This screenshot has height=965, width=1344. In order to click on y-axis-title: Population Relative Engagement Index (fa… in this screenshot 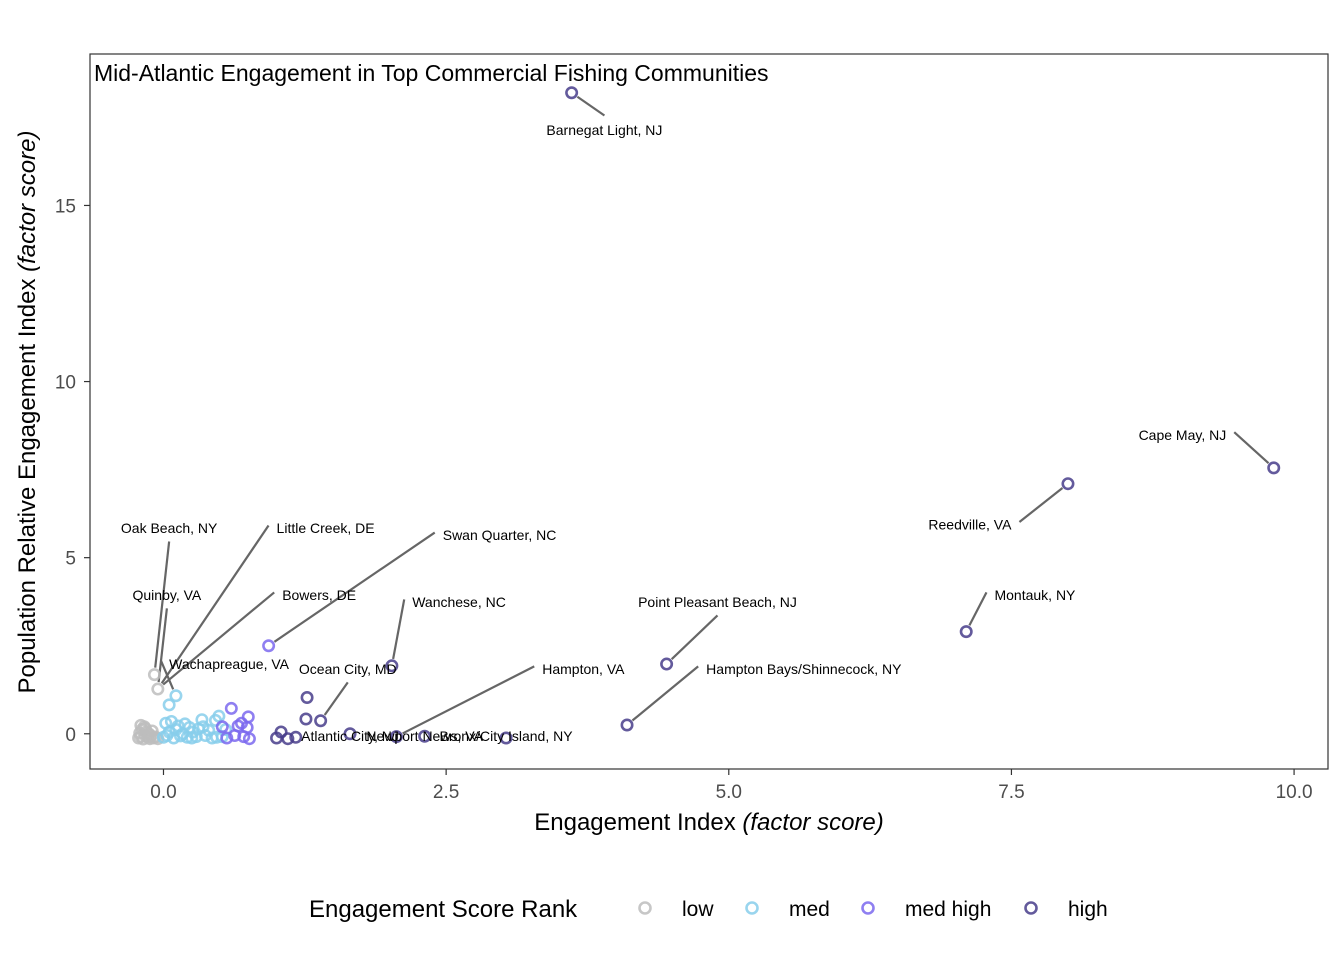, I will do `click(27, 412)`.